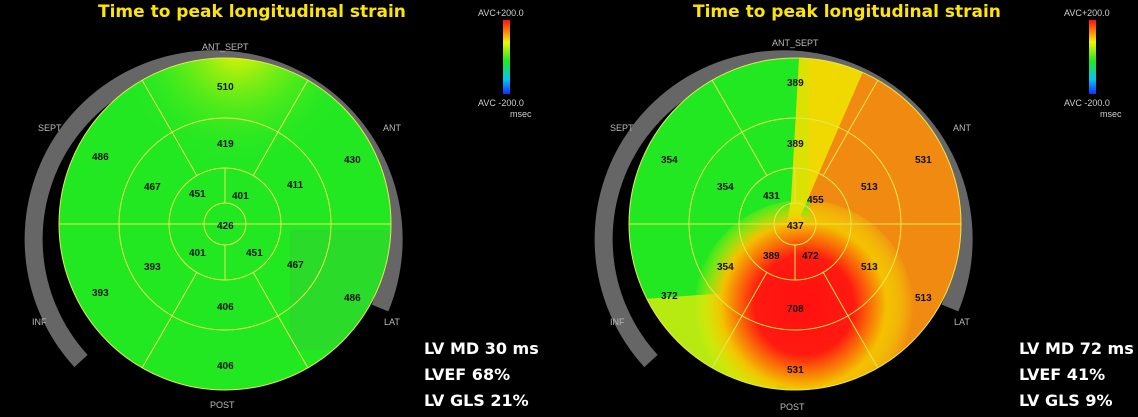 The width and height of the screenshot is (1138, 417). Describe the element at coordinates (1066, 400) in the screenshot. I see `stat-gls: LV GLS 9%` at that location.